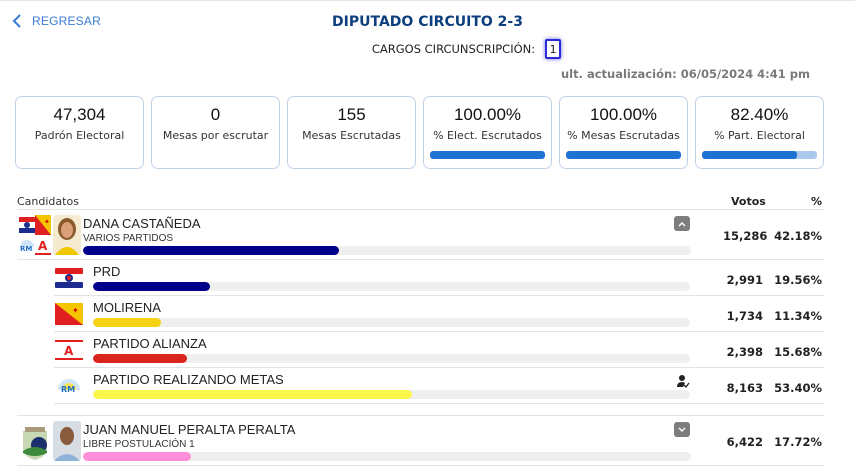  What do you see at coordinates (127, 307) in the screenshot?
I see `party-name: MOLIRENA` at bounding box center [127, 307].